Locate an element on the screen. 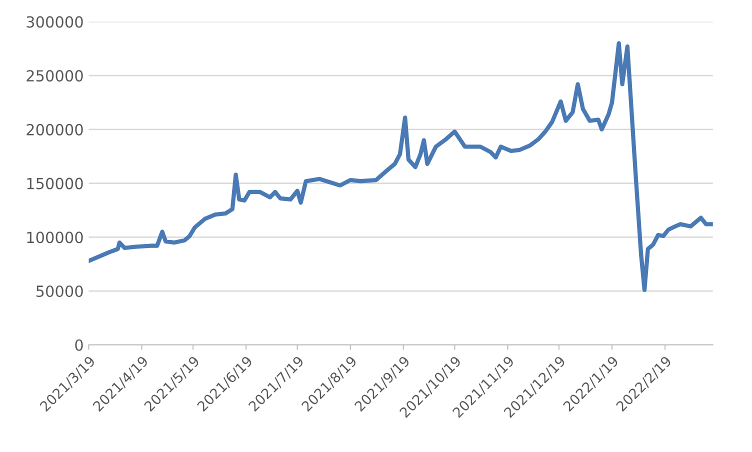 This screenshot has width=752, height=452. y-tick-label: 150000 is located at coordinates (55, 184).